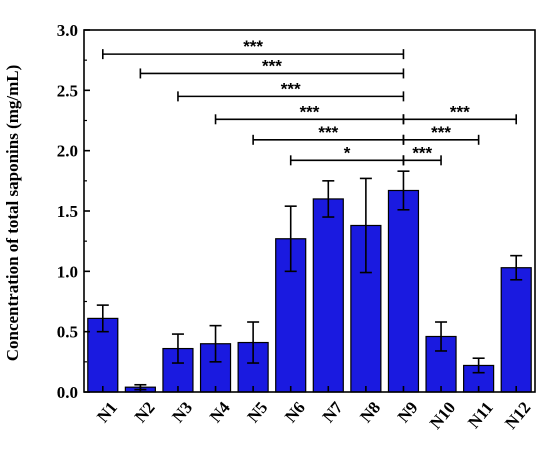  Describe the element at coordinates (295, 412) in the screenshot. I see `x-tick-label-n6: N6` at that location.